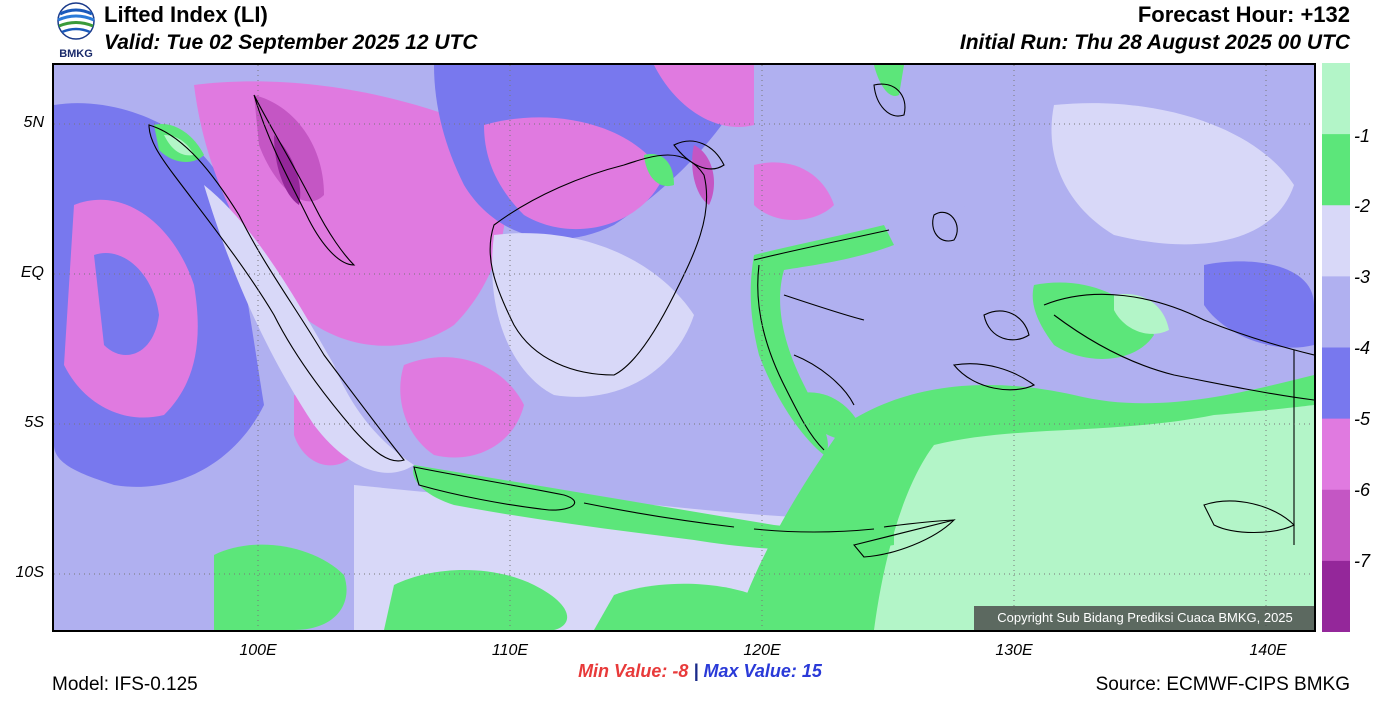 The height and width of the screenshot is (709, 1400). I want to click on colorbar-label: -7, so click(1362, 561).